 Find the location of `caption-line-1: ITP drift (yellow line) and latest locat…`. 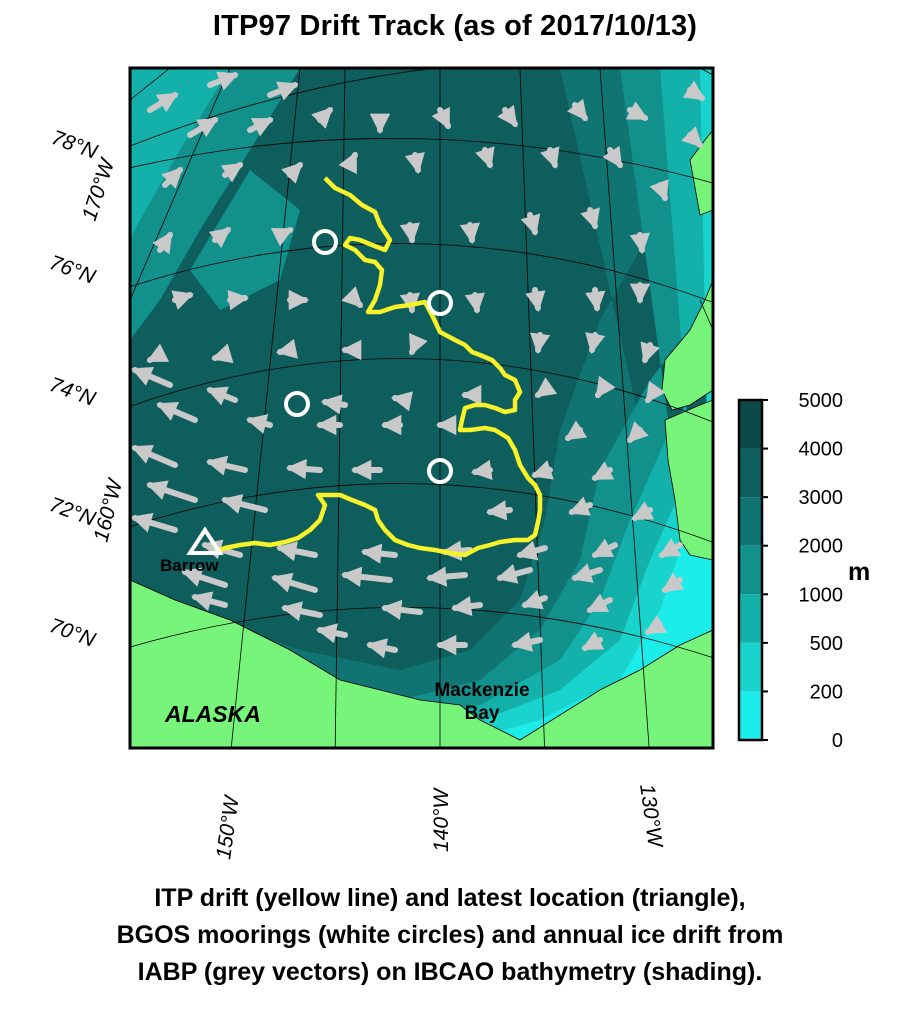

caption-line-1: ITP drift (yellow line) and latest locat… is located at coordinates (450, 898).